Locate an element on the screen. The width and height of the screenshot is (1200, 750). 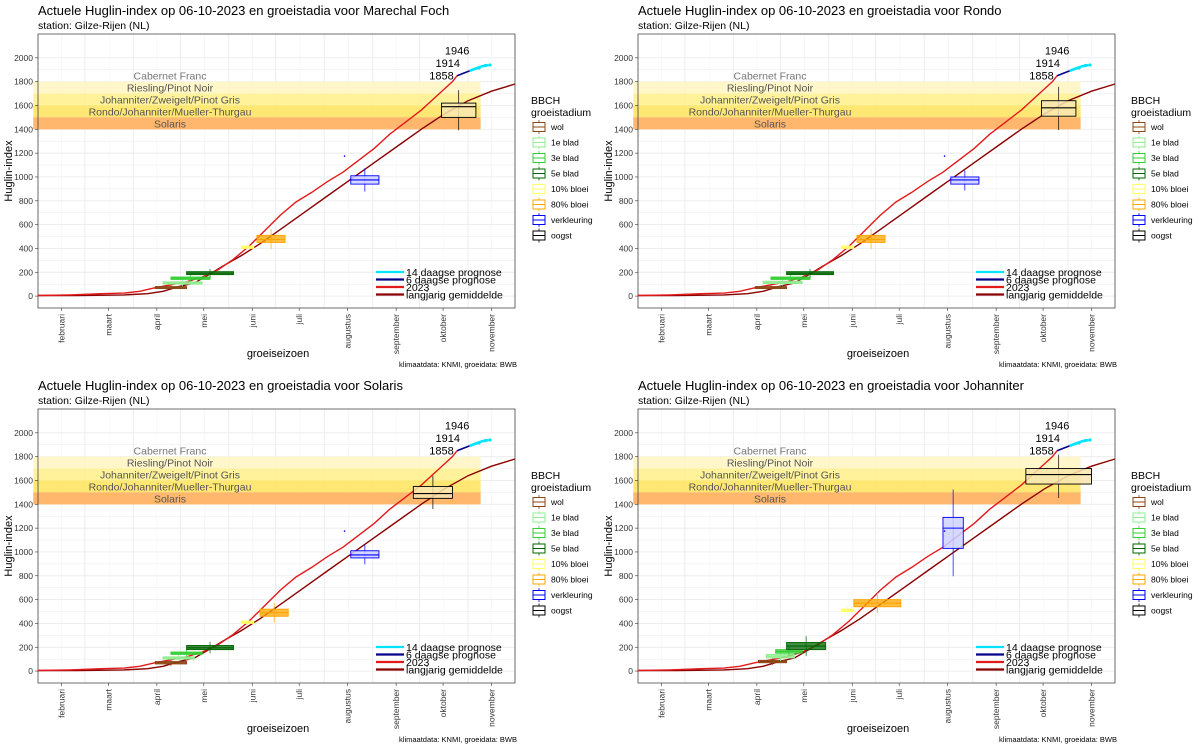
plot-frame is located at coordinates (876, 546).